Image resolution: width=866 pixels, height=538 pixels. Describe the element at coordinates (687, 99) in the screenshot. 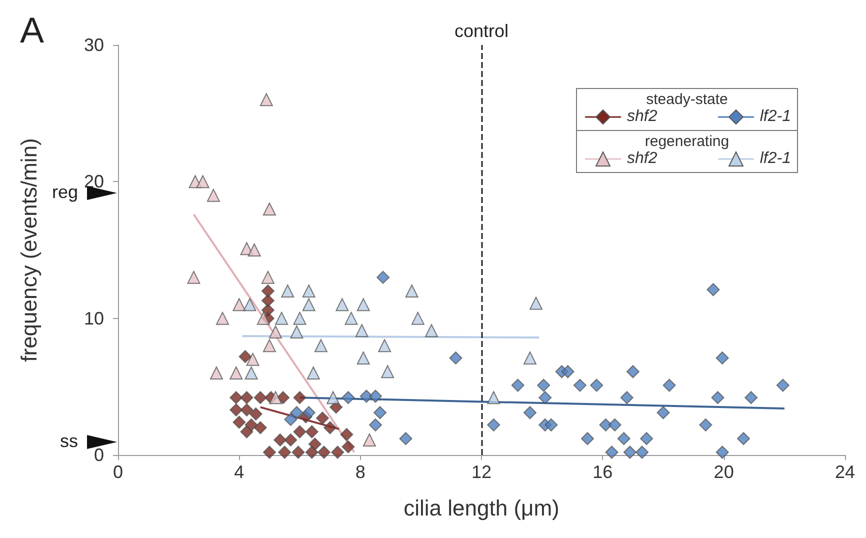

I see `text: steady-state` at that location.